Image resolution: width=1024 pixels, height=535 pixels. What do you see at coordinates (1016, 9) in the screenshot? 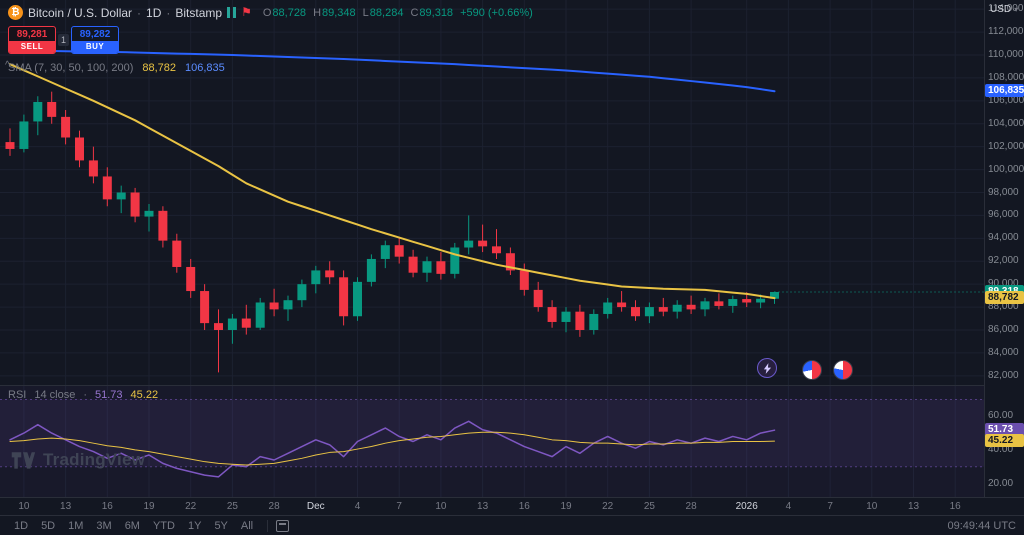
I see `chevron-down-icon: ▾` at bounding box center [1016, 9].